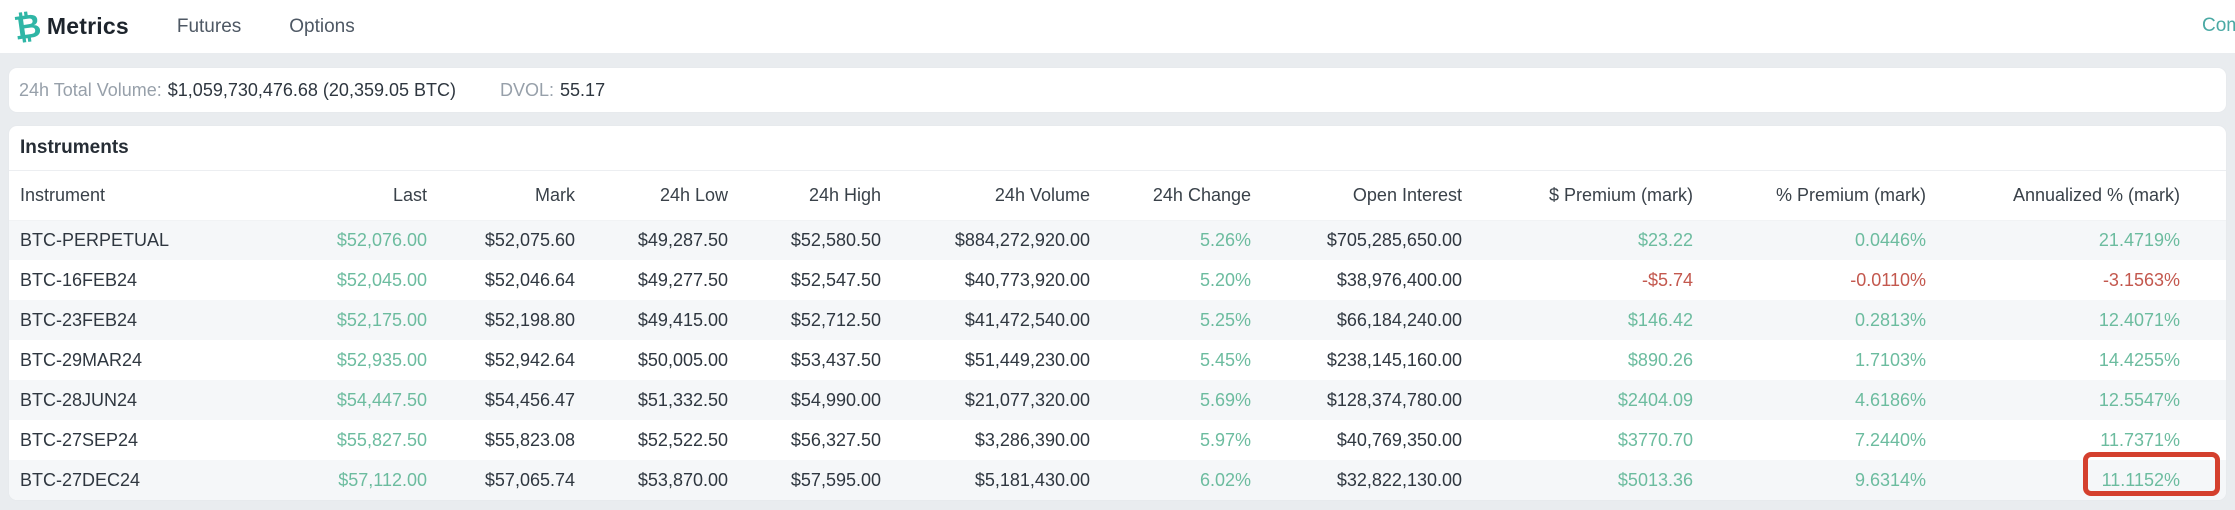  What do you see at coordinates (1225, 279) in the screenshot?
I see `cell-change: 5.20%` at bounding box center [1225, 279].